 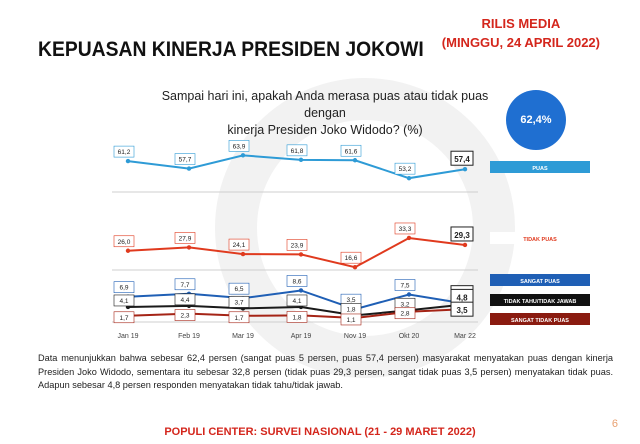 What do you see at coordinates (521, 23) in the screenshot?
I see `release-label: RILIS MEDIA` at bounding box center [521, 23].